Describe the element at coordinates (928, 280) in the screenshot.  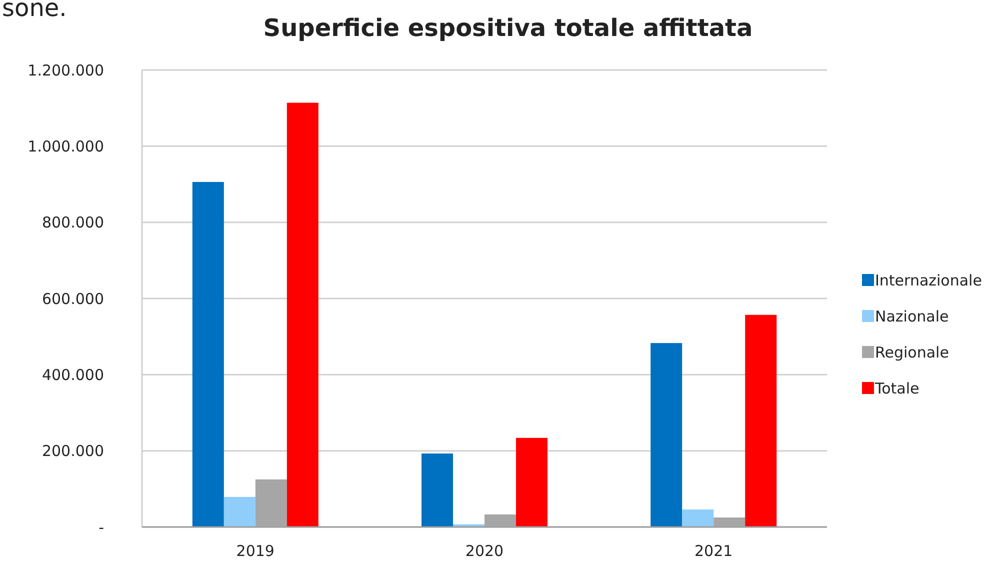
I see `legend-label: Internazionale` at that location.